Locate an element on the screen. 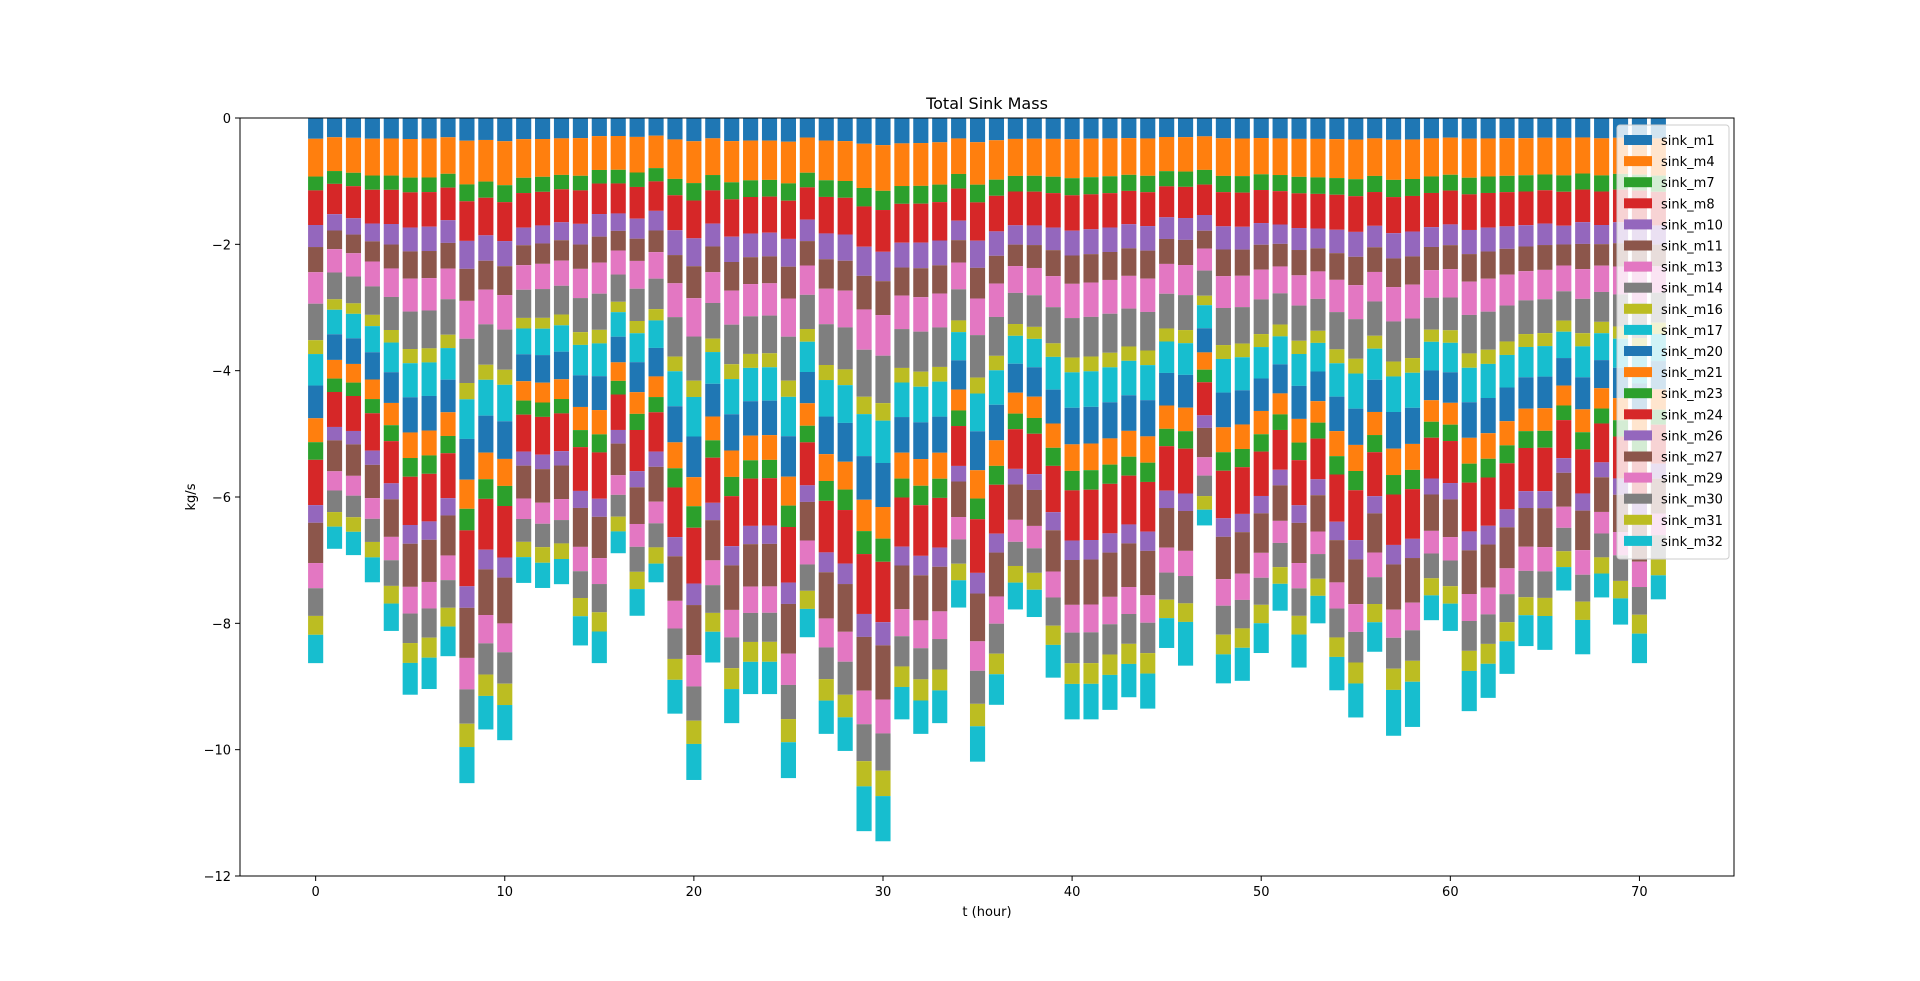 The width and height of the screenshot is (1920, 981). bar-segment-sink_m8-t22 is located at coordinates (732, 218).